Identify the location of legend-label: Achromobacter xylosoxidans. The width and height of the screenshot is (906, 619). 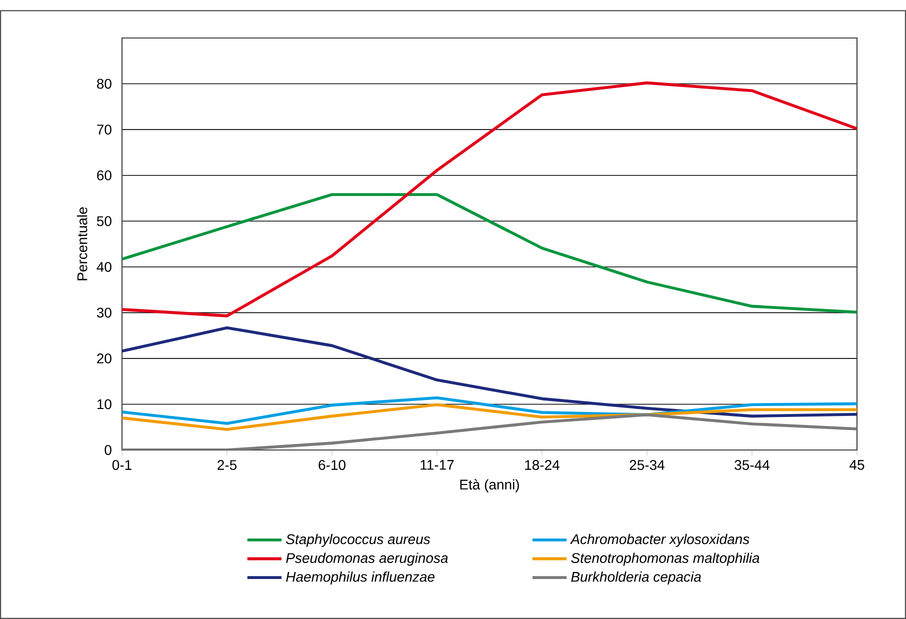
(660, 540).